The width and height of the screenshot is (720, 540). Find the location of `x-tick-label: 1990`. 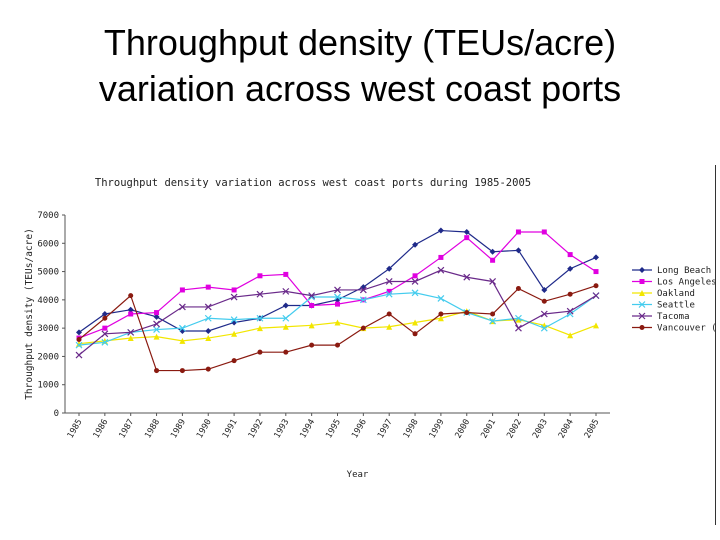

x-tick-label: 1990 is located at coordinates (204, 429).